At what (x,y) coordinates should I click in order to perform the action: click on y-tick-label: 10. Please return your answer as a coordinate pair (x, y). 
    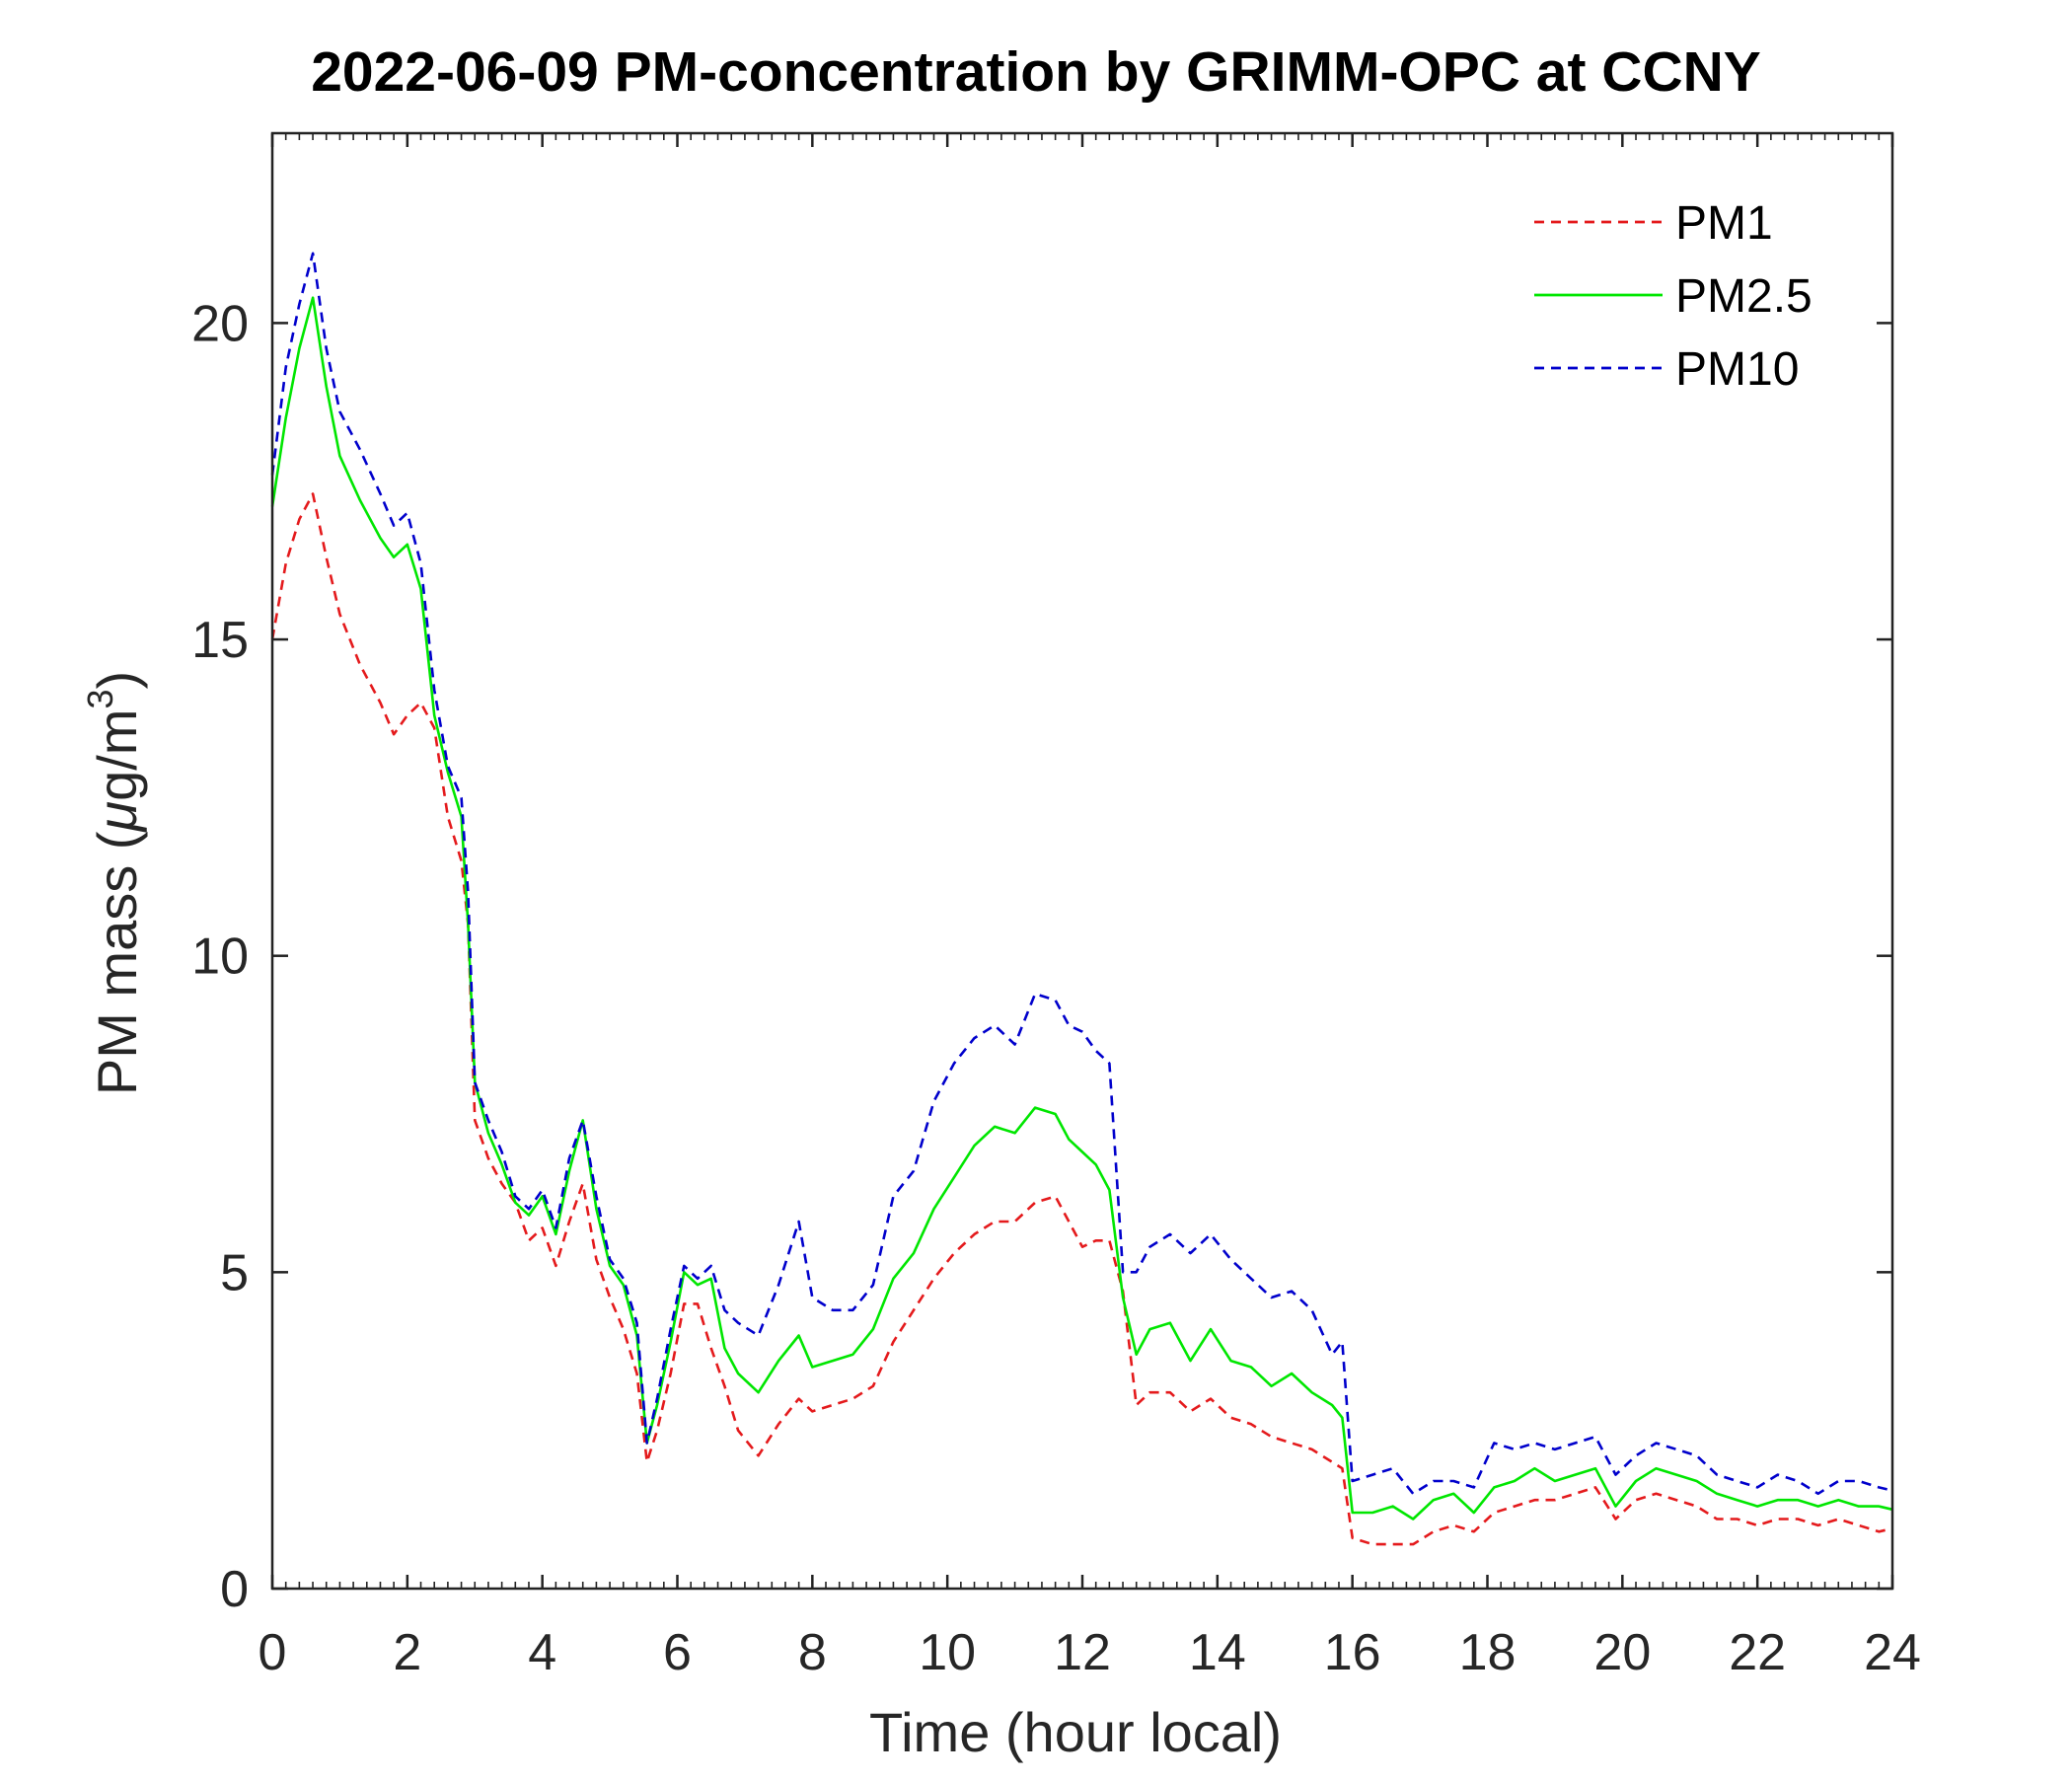
    Looking at the image, I should click on (220, 957).